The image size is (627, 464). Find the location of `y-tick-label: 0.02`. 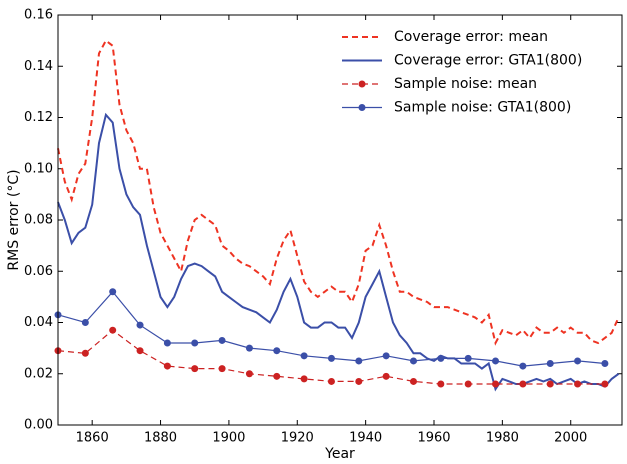

y-tick-label: 0.02 is located at coordinates (38, 373).